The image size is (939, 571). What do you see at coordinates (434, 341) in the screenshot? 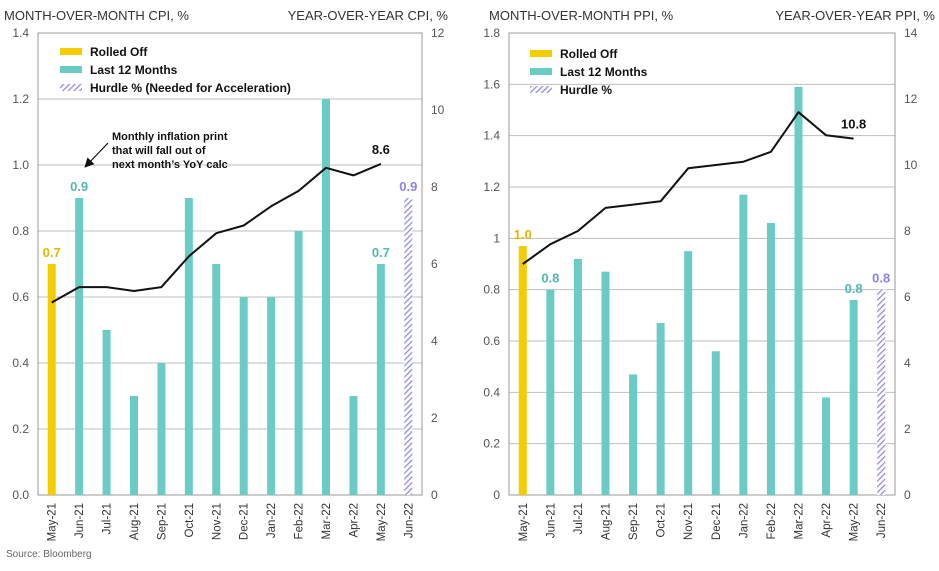
I see `right-tick-label: 4` at bounding box center [434, 341].